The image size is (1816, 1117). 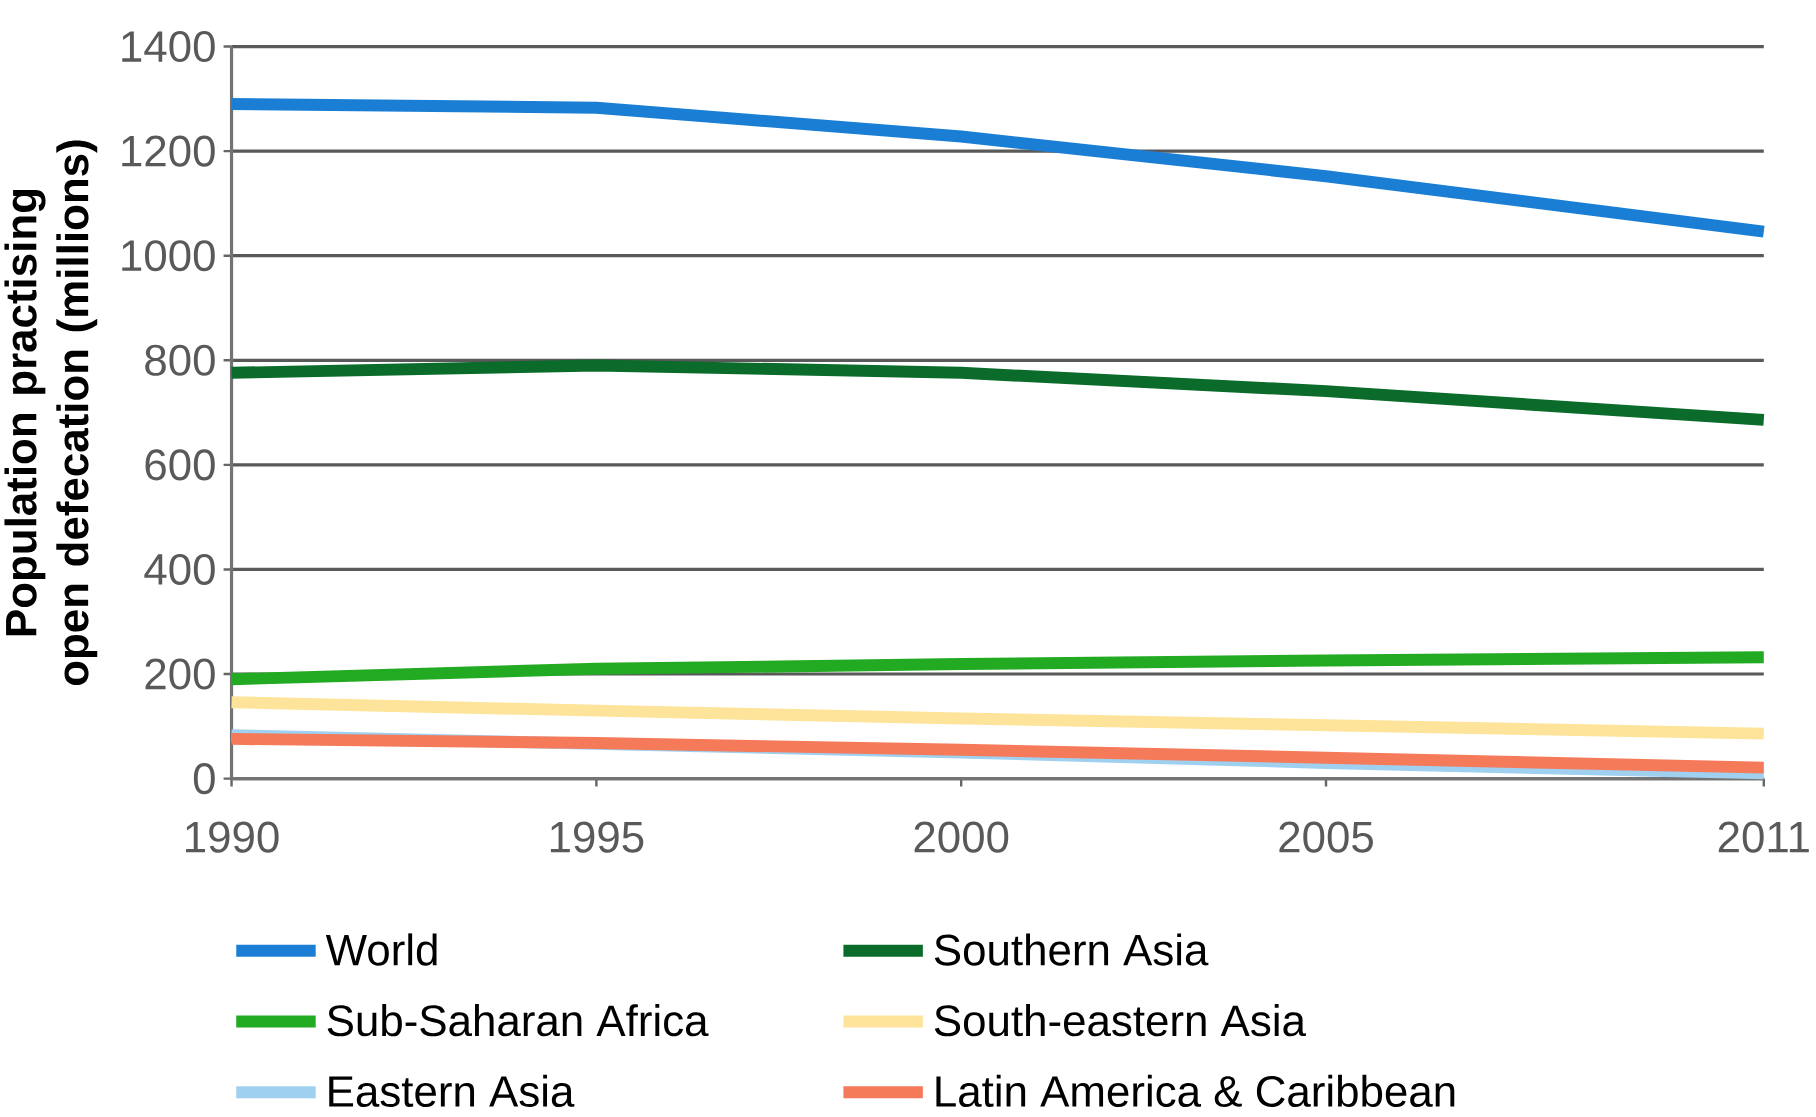 What do you see at coordinates (51, 413) in the screenshot?
I see `y-axis-title: Population practising open defecation (millions)` at bounding box center [51, 413].